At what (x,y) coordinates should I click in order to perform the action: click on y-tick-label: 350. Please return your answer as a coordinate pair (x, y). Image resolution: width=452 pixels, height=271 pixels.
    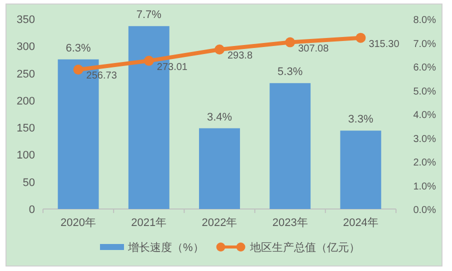
    Looking at the image, I should click on (25, 20).